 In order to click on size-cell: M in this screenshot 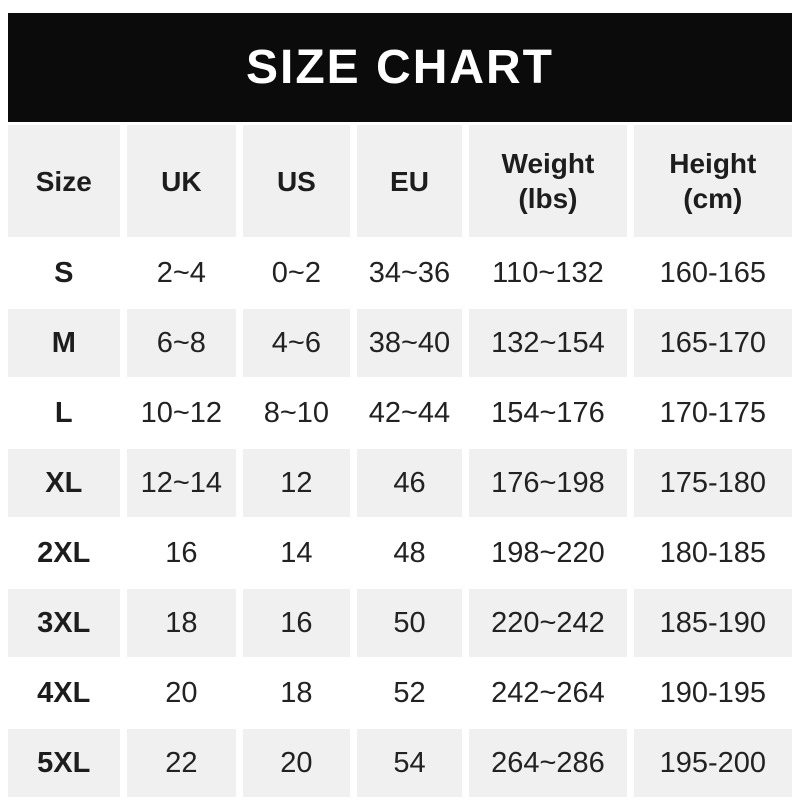, I will do `click(64, 343)`.